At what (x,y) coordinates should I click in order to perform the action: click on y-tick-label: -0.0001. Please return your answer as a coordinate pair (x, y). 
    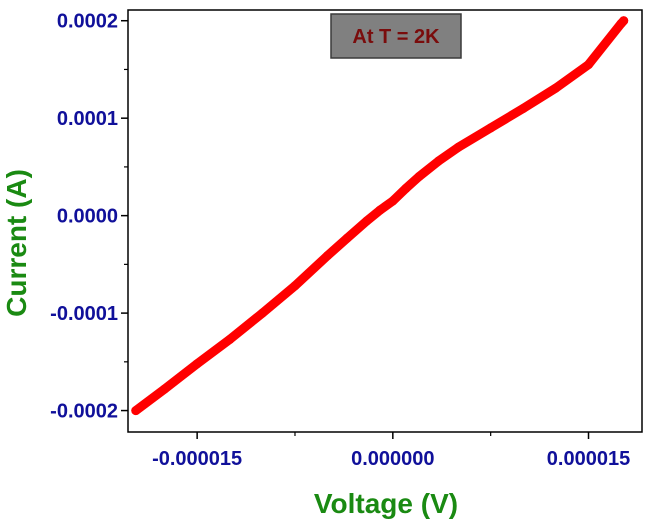
    Looking at the image, I should click on (84, 314).